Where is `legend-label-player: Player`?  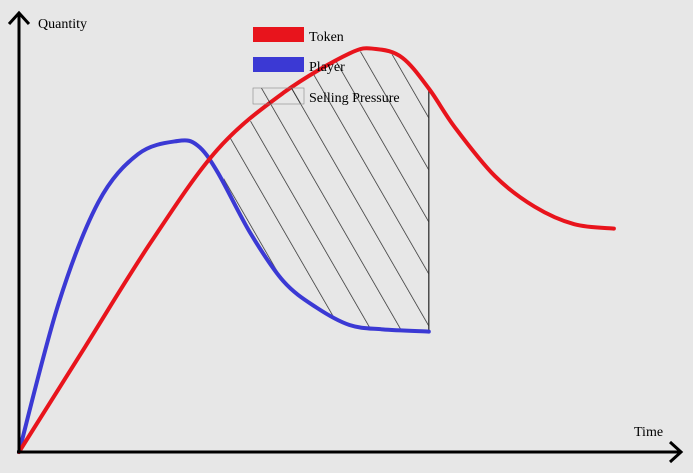
legend-label-player: Player is located at coordinates (327, 67).